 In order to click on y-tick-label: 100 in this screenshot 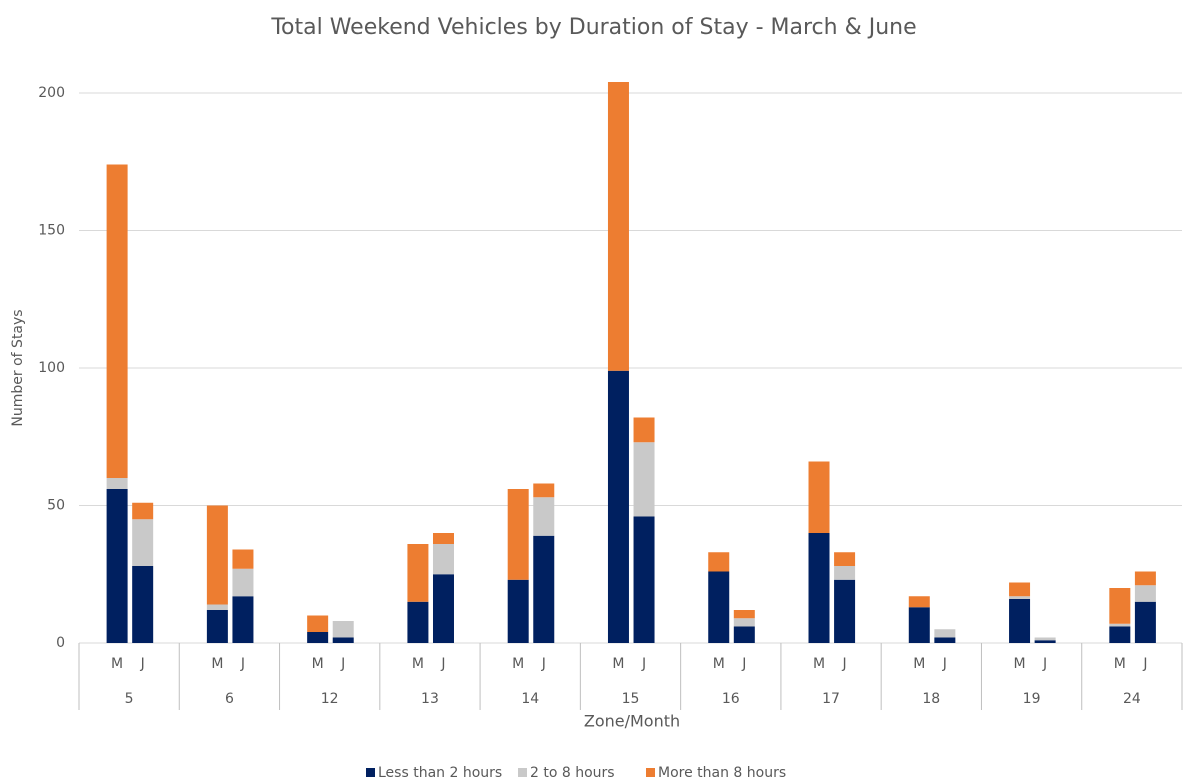, I will do `click(51, 368)`.